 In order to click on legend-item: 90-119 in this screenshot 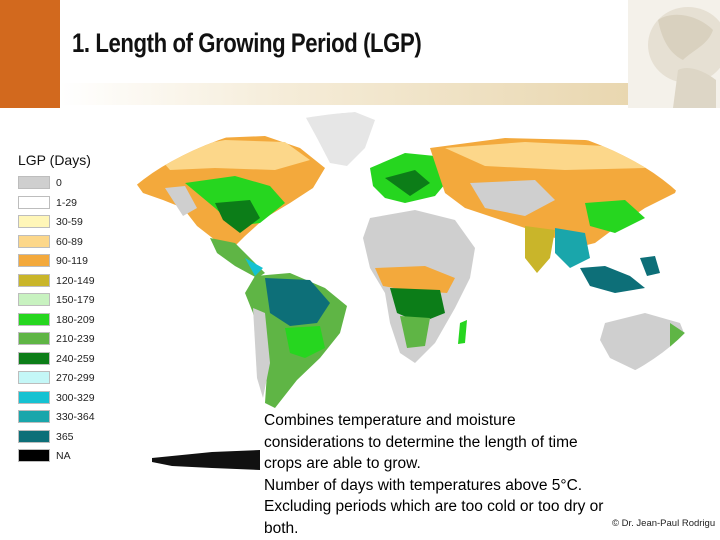, I will do `click(78, 261)`.